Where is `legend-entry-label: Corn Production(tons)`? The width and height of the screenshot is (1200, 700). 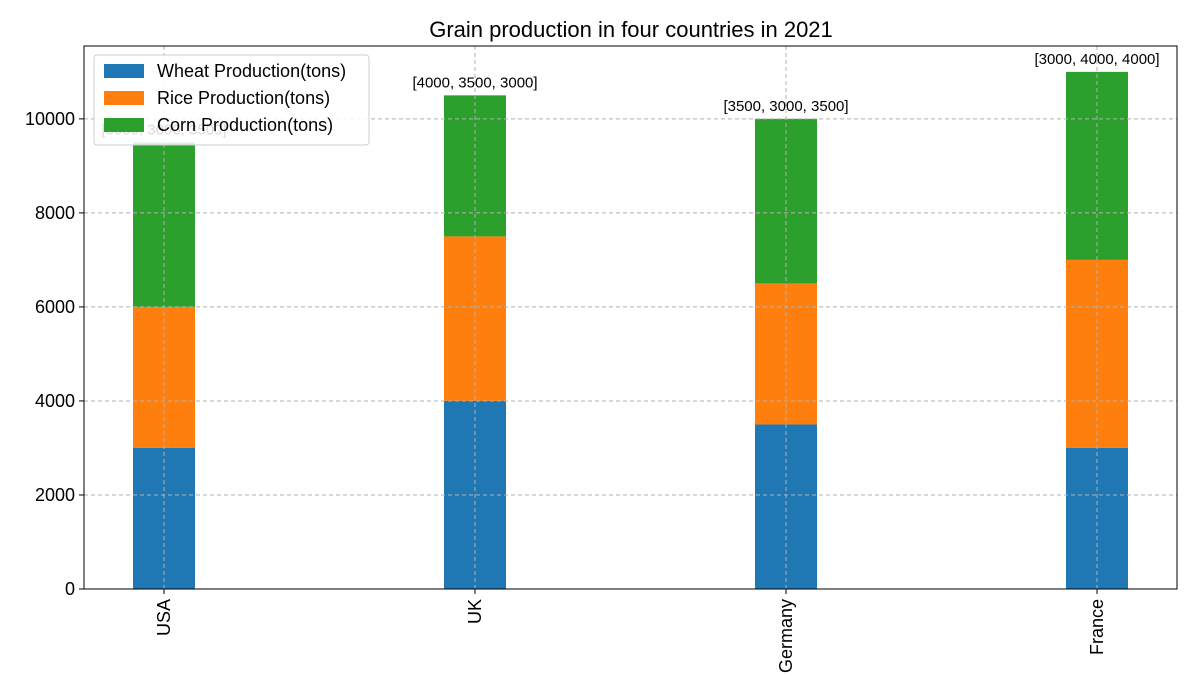
legend-entry-label: Corn Production(tons) is located at coordinates (245, 125).